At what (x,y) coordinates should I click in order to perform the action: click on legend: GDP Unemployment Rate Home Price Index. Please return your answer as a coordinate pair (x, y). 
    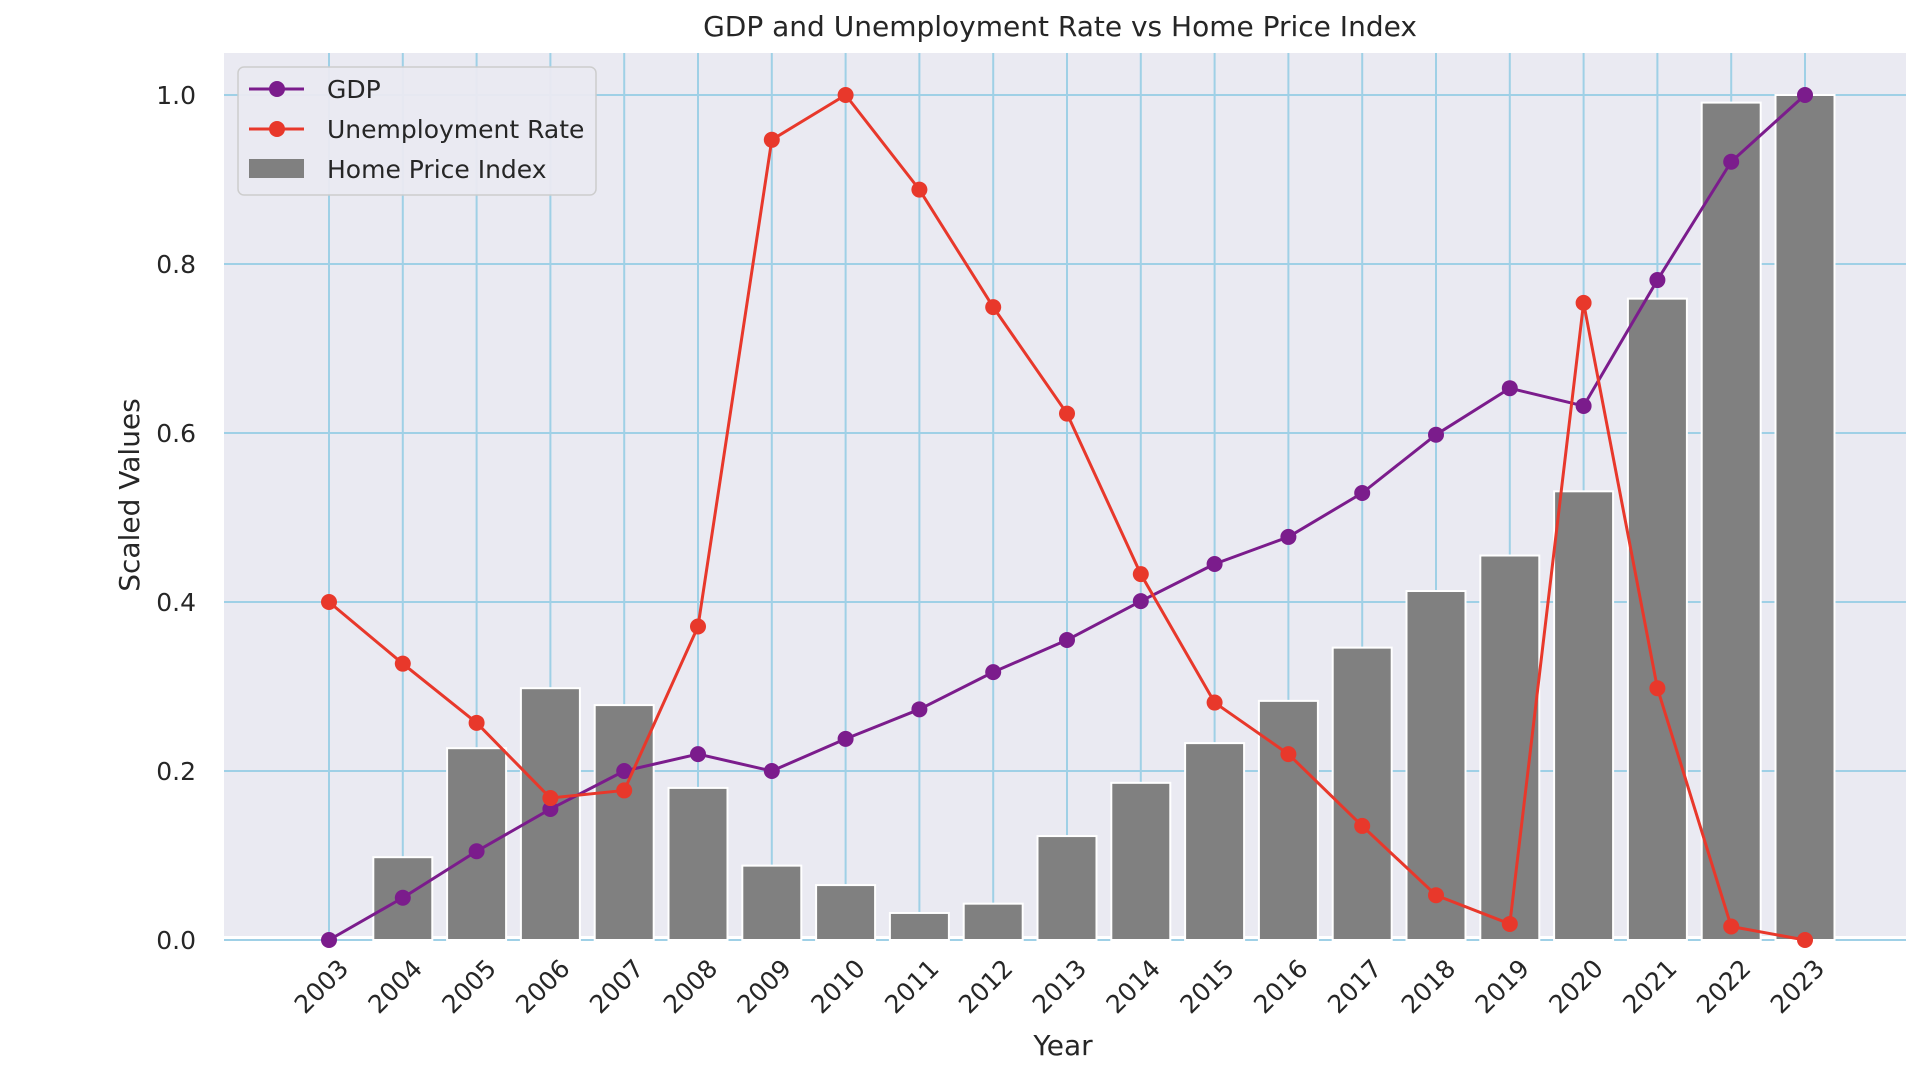
    Looking at the image, I should click on (417, 131).